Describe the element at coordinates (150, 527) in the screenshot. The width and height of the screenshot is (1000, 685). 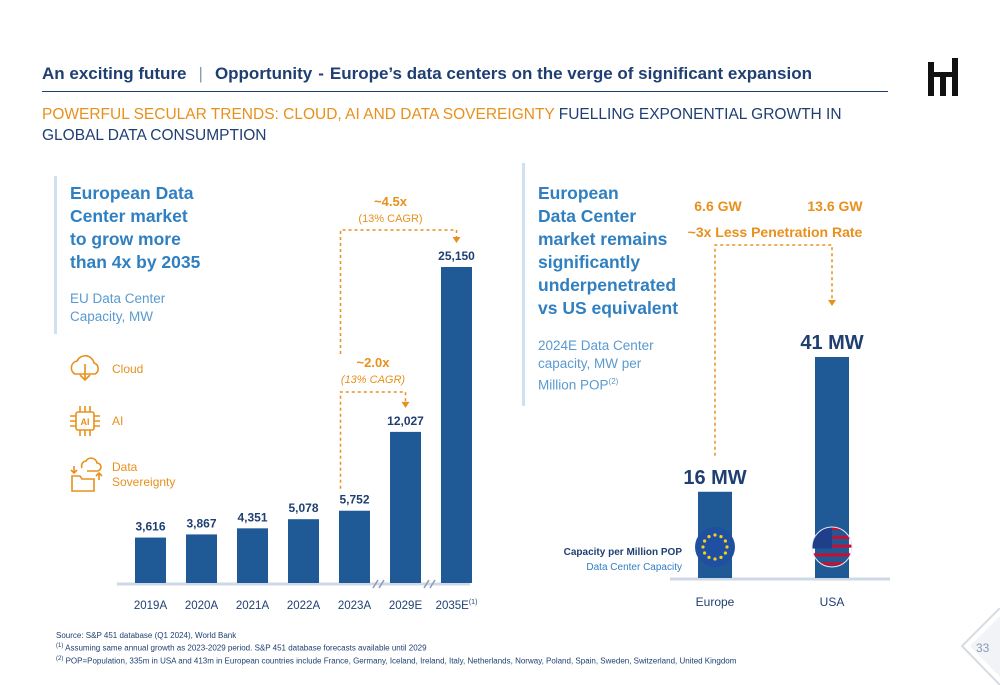
I see `bar-value-label: 3,616` at that location.